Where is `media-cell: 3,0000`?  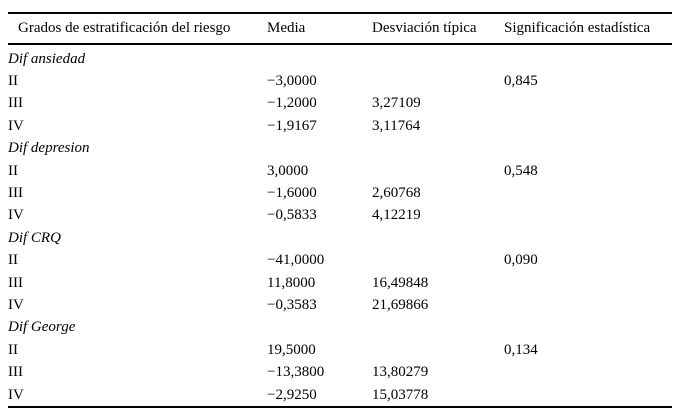
media-cell: 3,0000 is located at coordinates (288, 170).